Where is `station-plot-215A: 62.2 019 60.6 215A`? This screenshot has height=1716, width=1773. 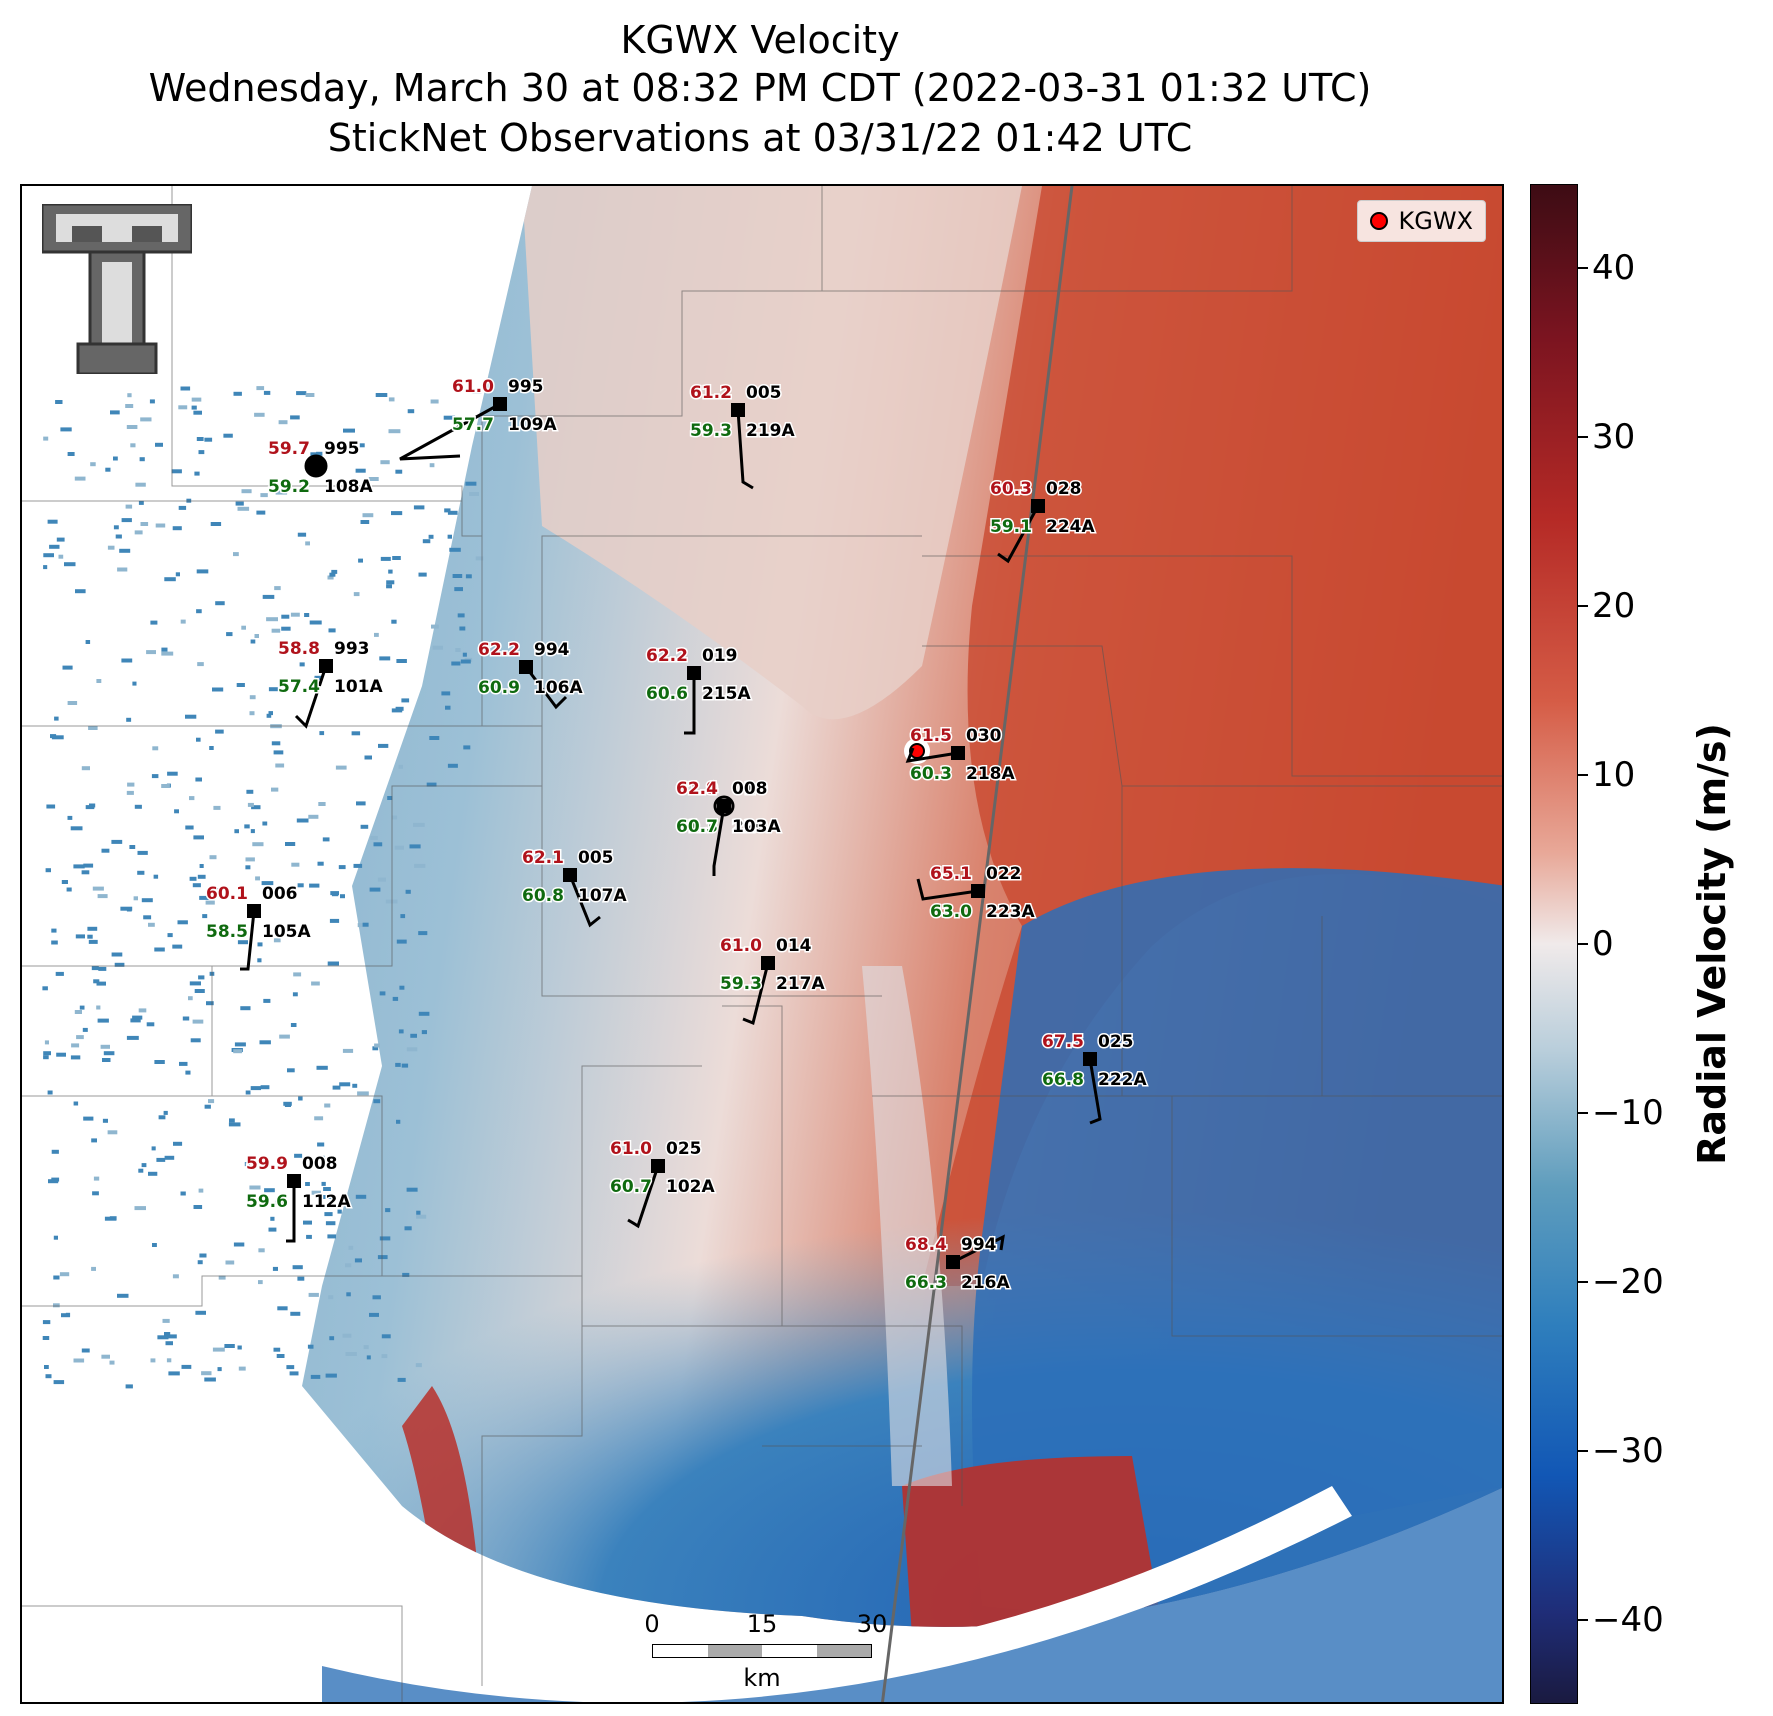 station-plot-215A: 62.2 019 60.6 215A is located at coordinates (699, 690).